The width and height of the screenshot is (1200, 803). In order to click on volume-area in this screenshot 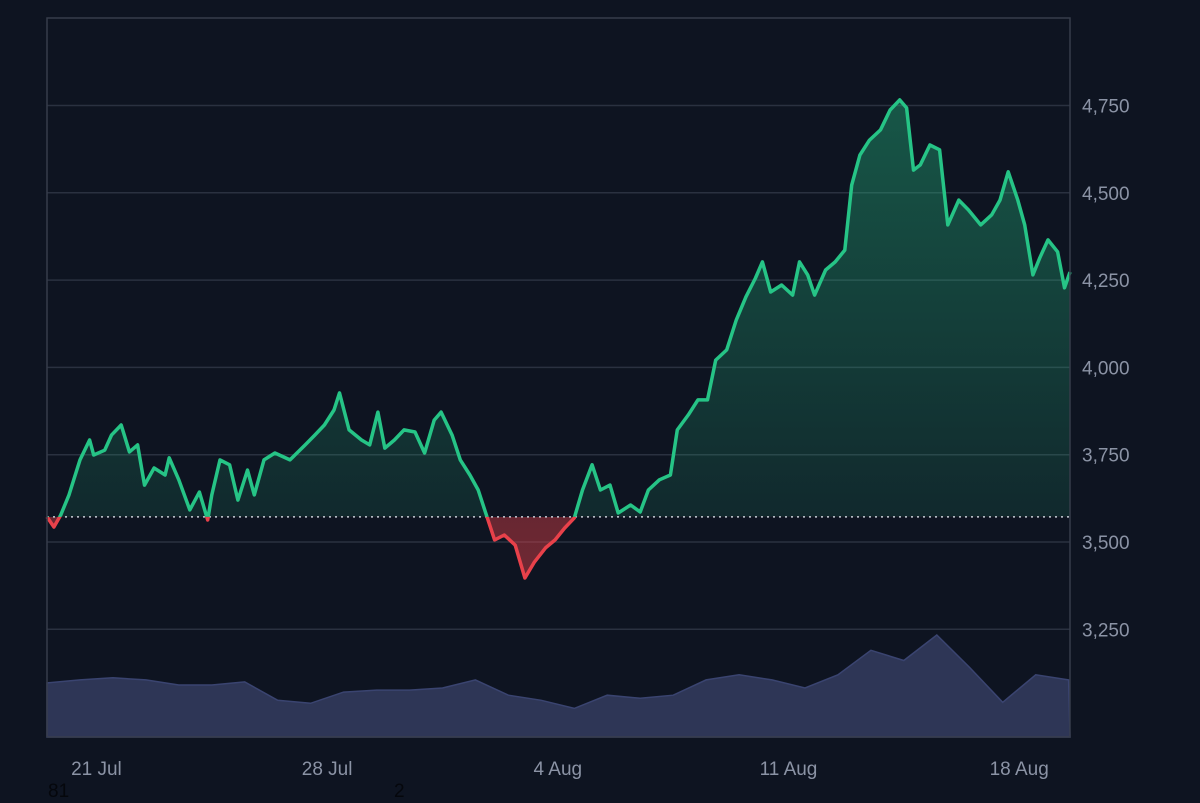, I will do `click(558, 686)`.